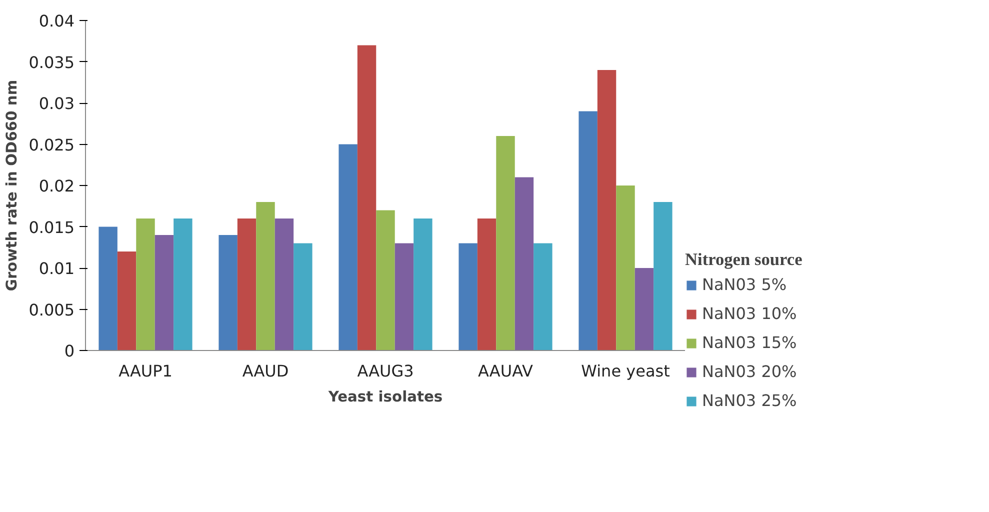 This screenshot has width=989, height=512. What do you see at coordinates (51, 227) in the screenshot?
I see `y-tick-label: 0.015` at bounding box center [51, 227].